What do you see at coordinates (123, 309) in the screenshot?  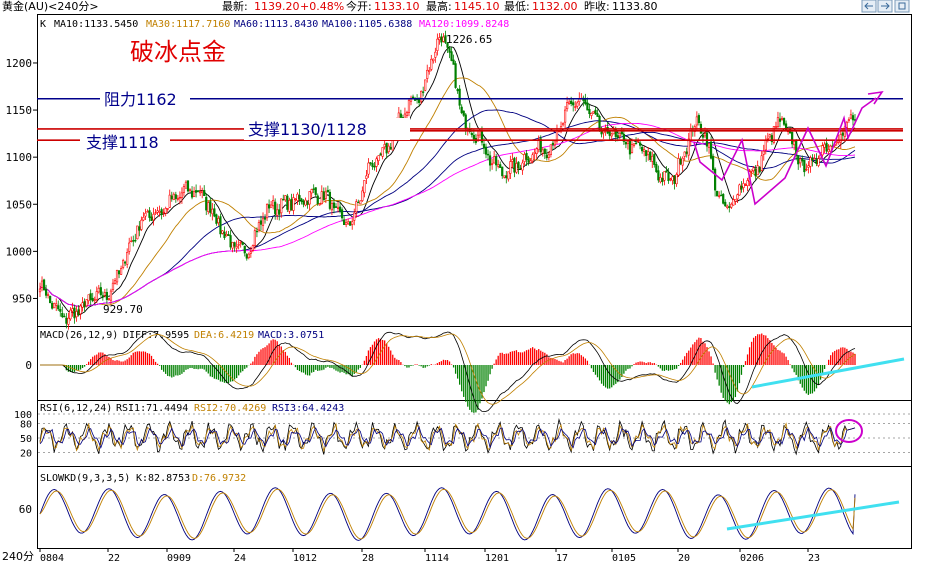 I see `trough-label: 929.70` at bounding box center [123, 309].